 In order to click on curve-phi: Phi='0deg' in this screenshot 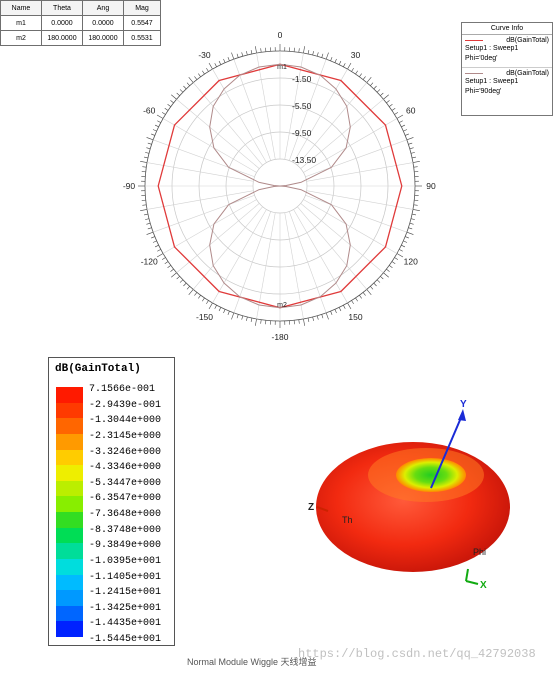, I will do `click(481, 58)`.